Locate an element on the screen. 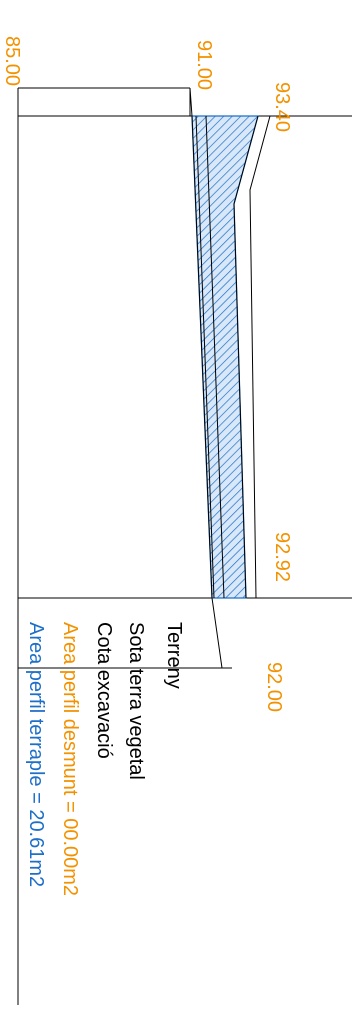  terrain-lines is located at coordinates (230, 378).